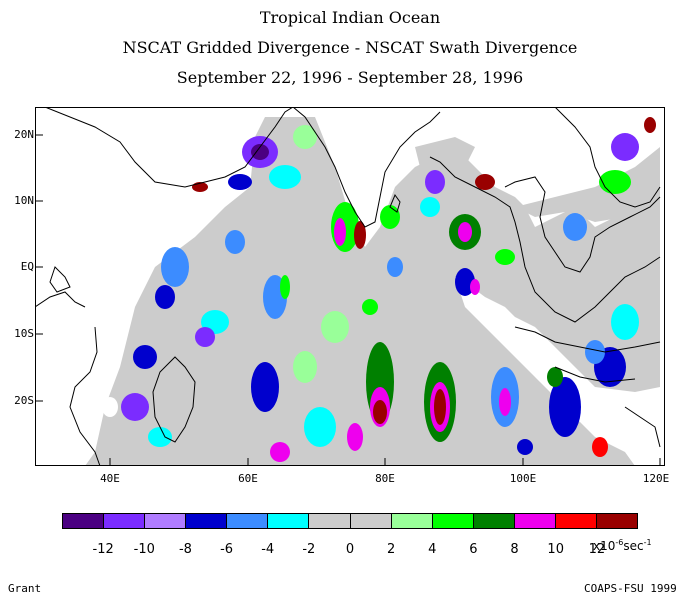  What do you see at coordinates (597, 549) in the screenshot?
I see `color-scale-label: 12` at bounding box center [597, 549].